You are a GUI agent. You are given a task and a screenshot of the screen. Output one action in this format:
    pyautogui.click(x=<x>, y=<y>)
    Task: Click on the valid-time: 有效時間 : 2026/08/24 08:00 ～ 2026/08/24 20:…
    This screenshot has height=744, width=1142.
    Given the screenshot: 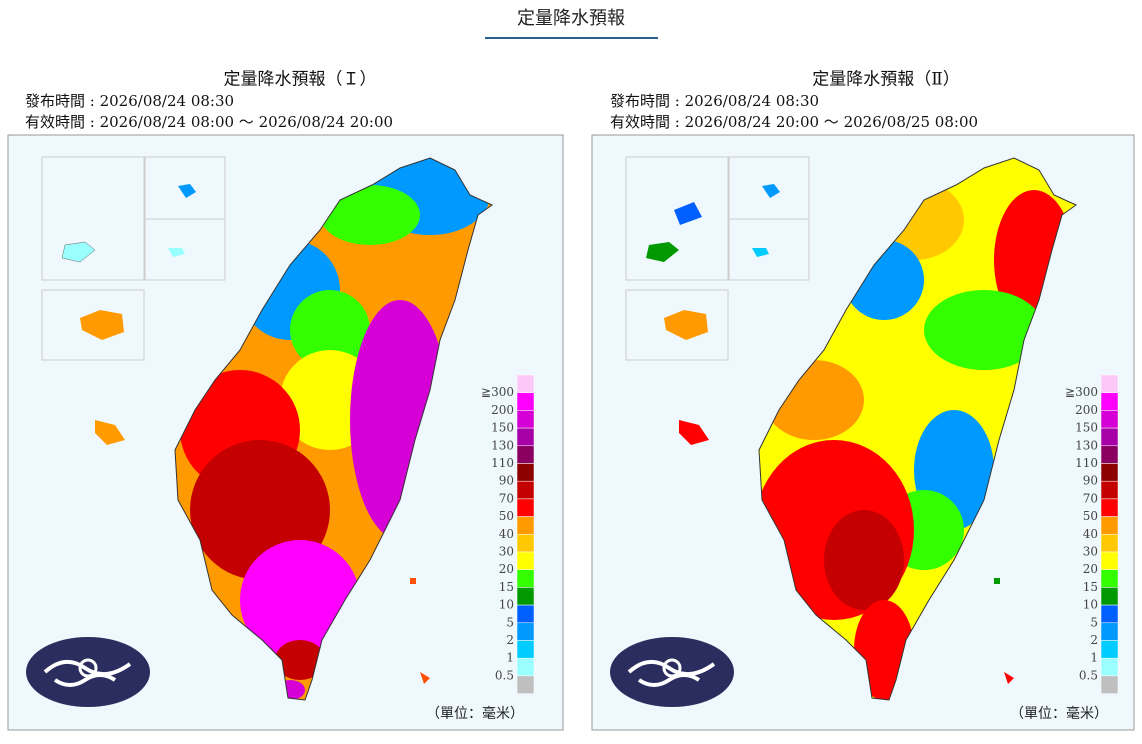 What is the action you would take?
    pyautogui.click(x=209, y=122)
    